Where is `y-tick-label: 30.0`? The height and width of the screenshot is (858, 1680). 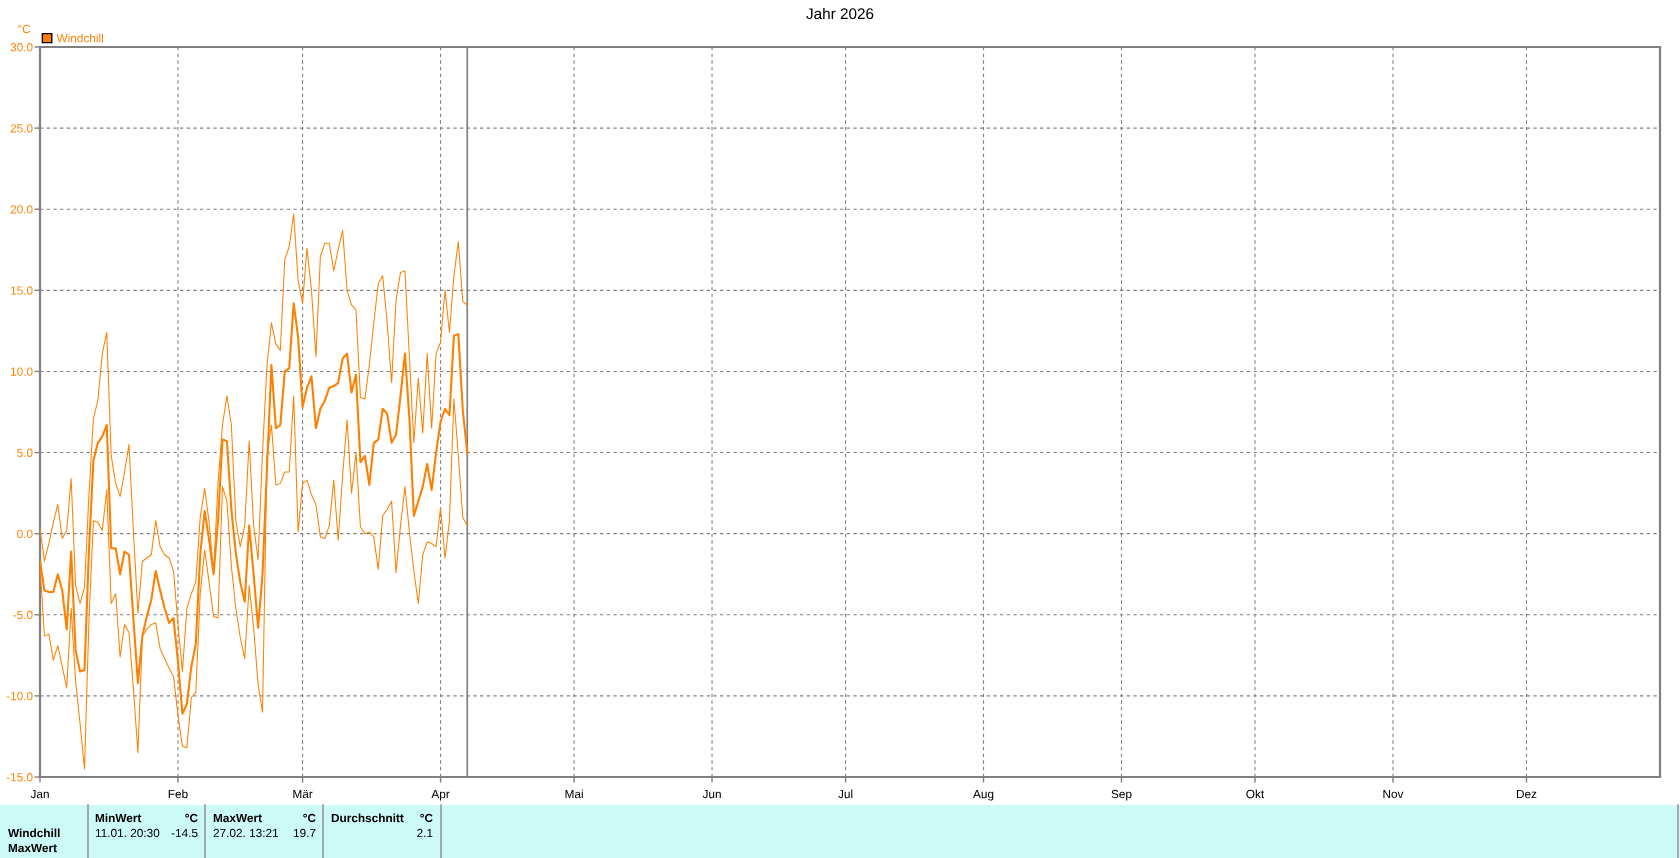 y-tick-label: 30.0 is located at coordinates (21, 47).